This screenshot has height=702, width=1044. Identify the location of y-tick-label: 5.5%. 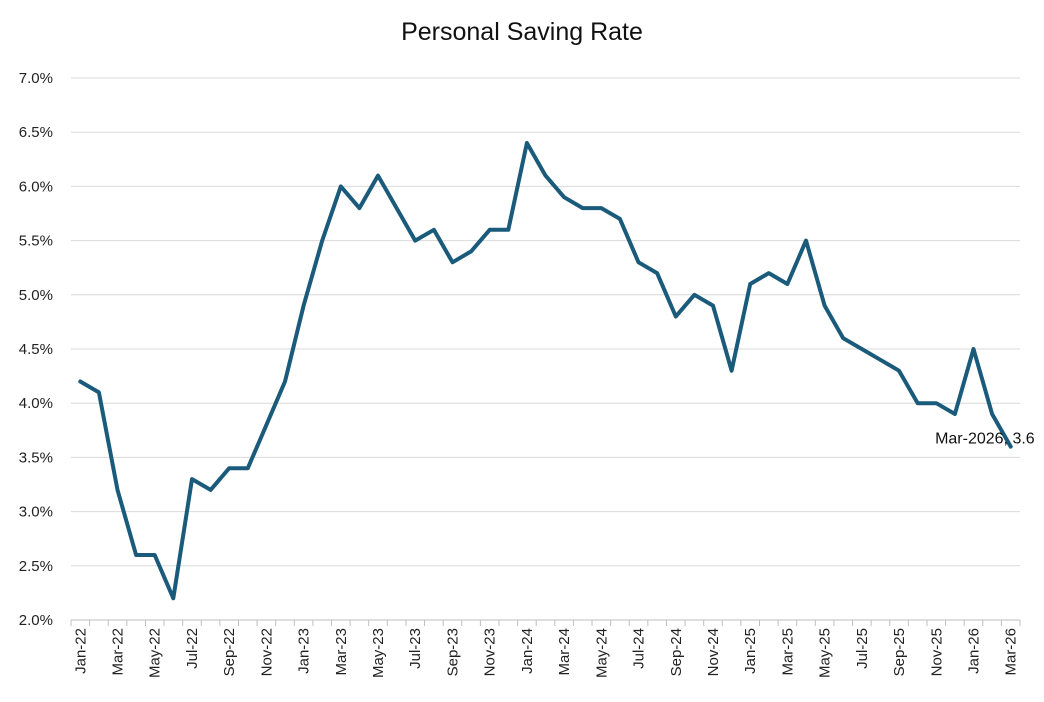
(36, 241).